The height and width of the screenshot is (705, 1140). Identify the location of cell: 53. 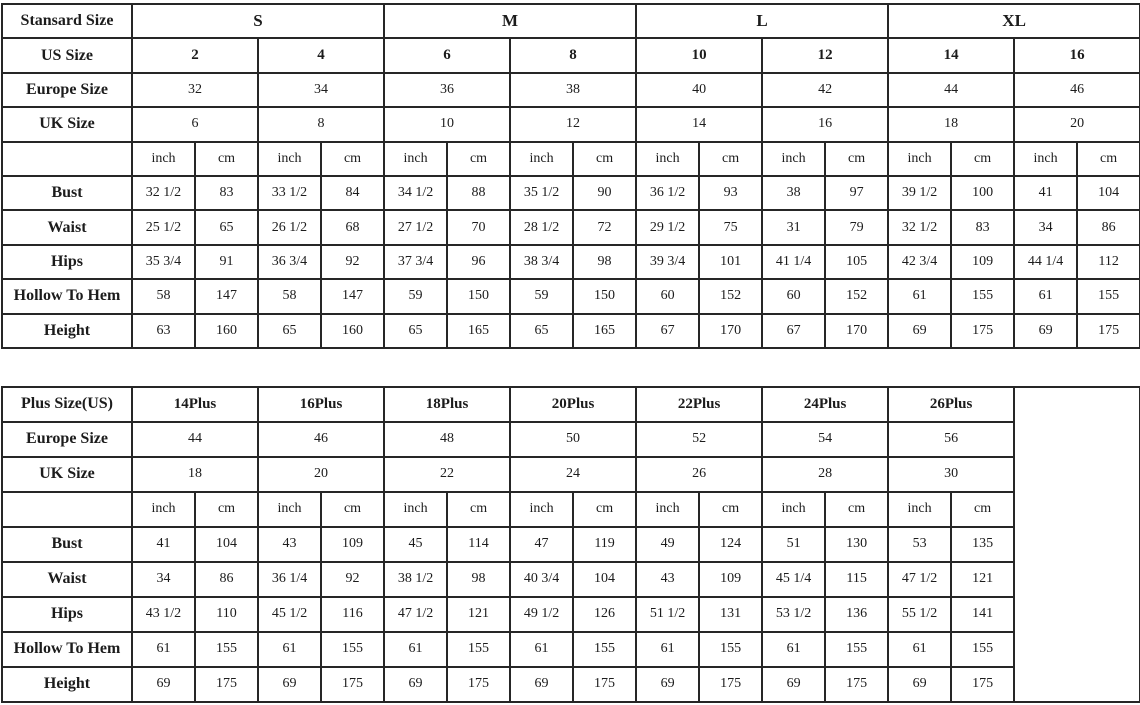
(920, 544).